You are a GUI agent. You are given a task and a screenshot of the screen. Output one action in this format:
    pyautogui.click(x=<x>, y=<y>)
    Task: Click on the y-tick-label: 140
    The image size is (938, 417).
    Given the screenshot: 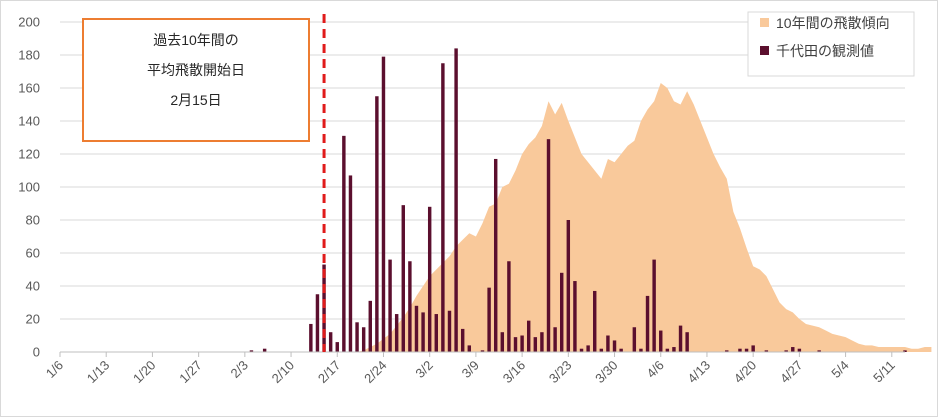 What is the action you would take?
    pyautogui.click(x=29, y=121)
    